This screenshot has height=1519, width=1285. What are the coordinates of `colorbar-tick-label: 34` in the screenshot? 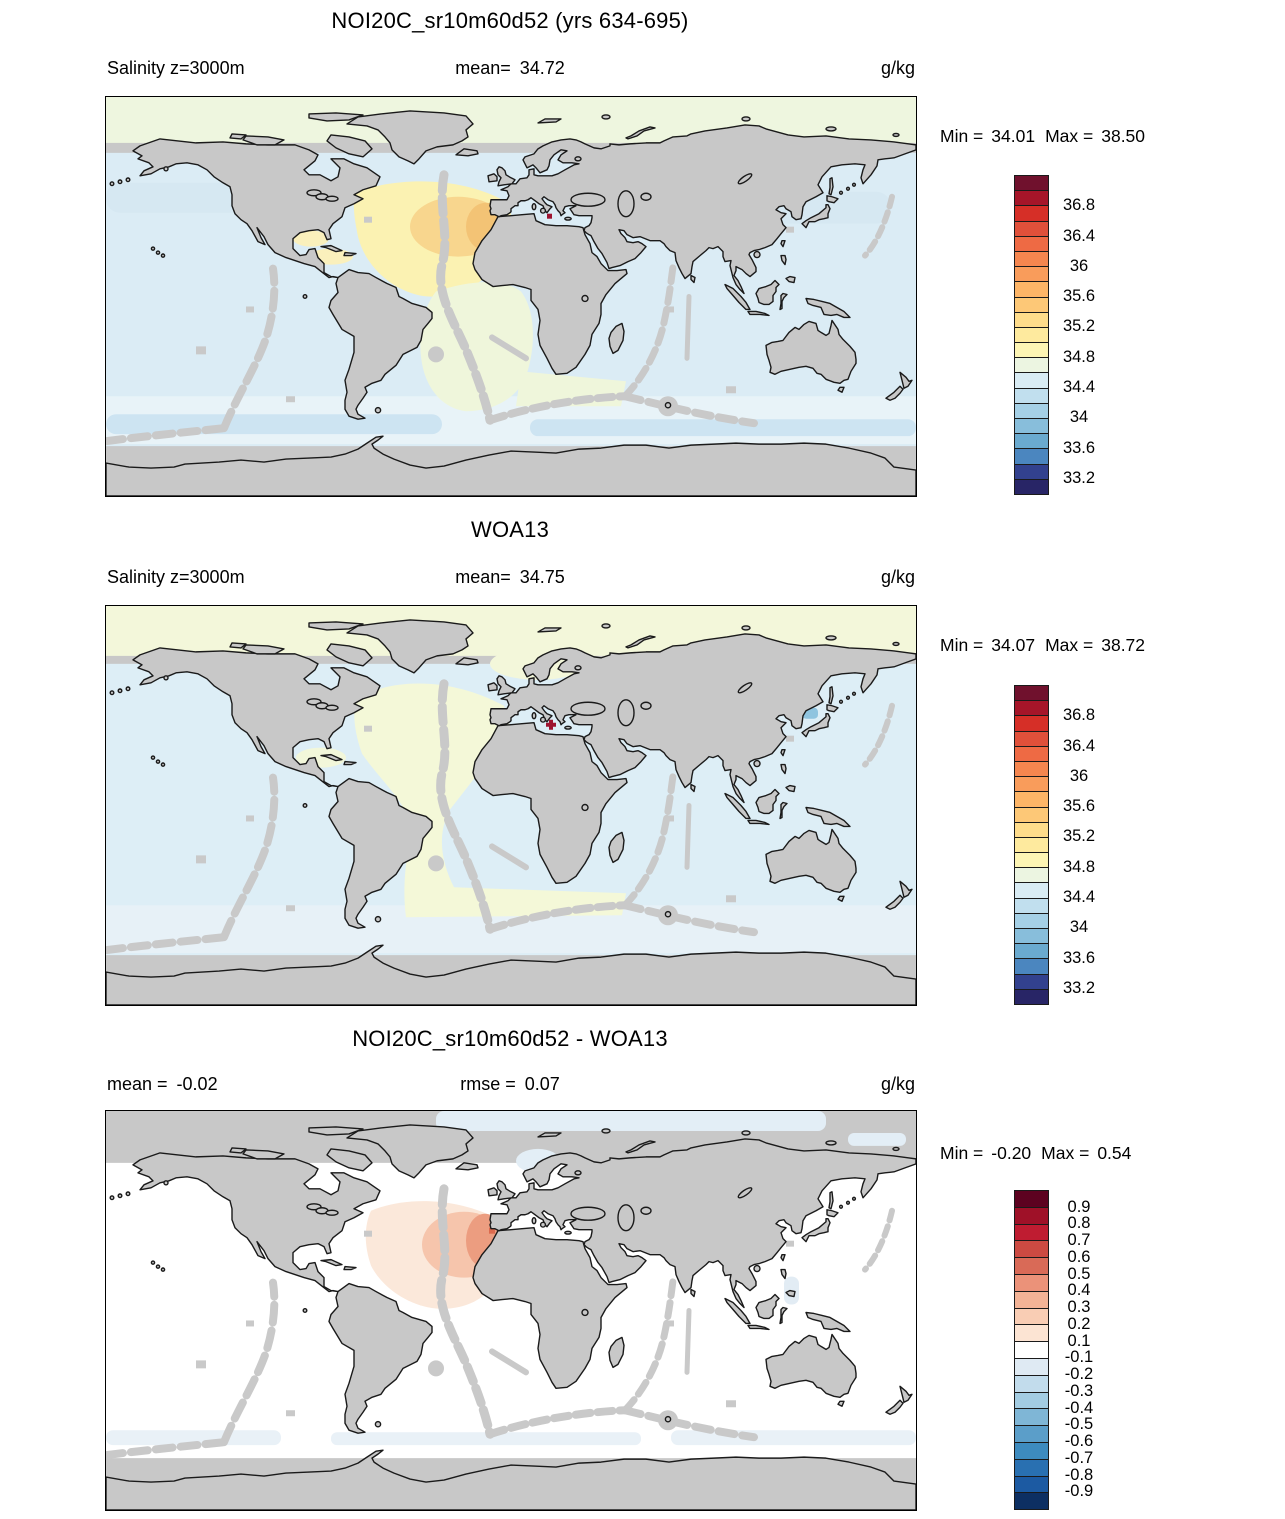 It's located at (1079, 927).